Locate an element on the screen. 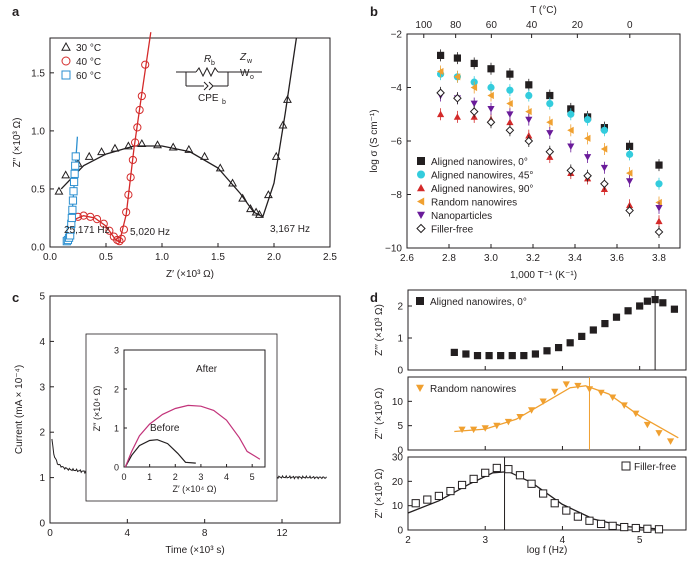 The image size is (700, 561). x-tick-label: 2 is located at coordinates (175, 477).